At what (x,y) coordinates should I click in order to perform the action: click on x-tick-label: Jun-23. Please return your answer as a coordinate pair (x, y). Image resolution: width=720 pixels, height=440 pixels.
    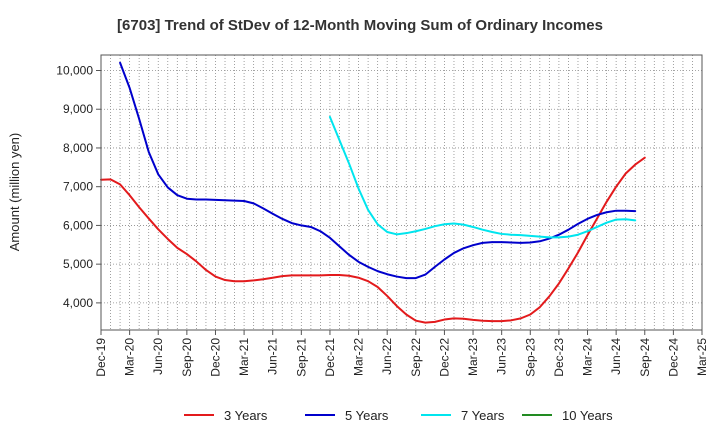
    Looking at the image, I should click on (502, 356).